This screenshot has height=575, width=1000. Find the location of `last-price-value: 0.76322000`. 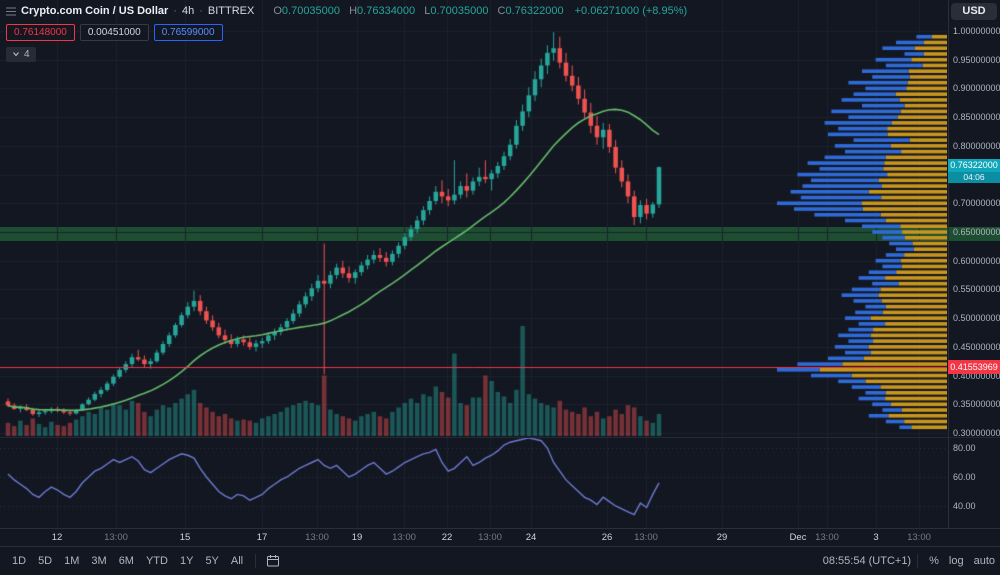

last-price-value: 0.76322000 is located at coordinates (974, 165).